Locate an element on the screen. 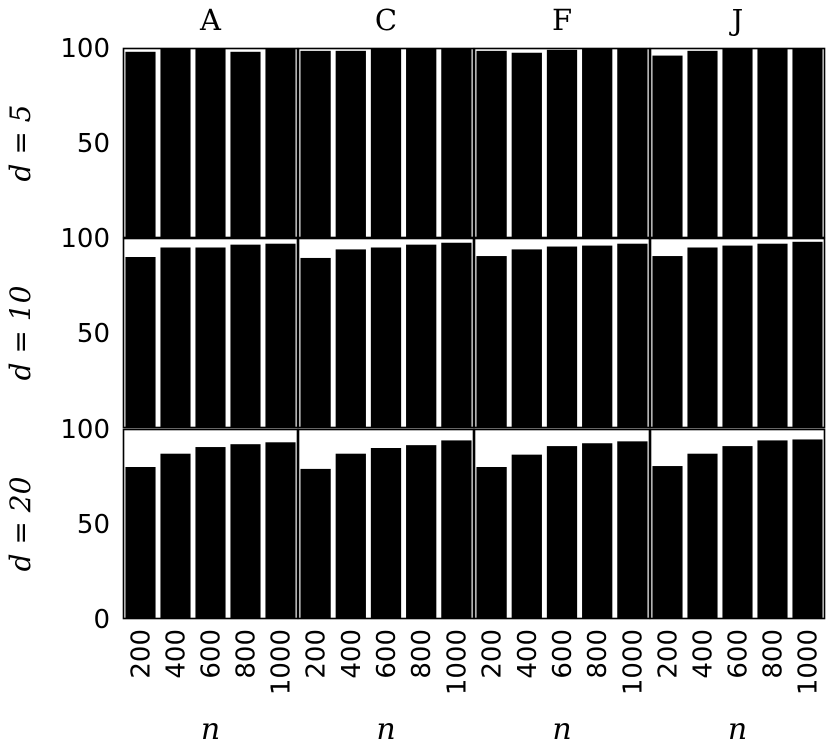 The height and width of the screenshot is (744, 830). panel-frame-F-row3 is located at coordinates (562, 524).